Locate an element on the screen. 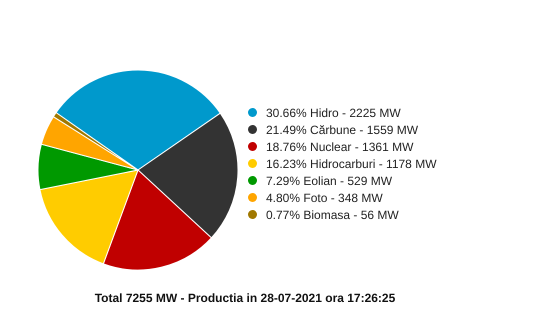  legend-label: 30.66% Hidro - 2225 MW is located at coordinates (333, 113).